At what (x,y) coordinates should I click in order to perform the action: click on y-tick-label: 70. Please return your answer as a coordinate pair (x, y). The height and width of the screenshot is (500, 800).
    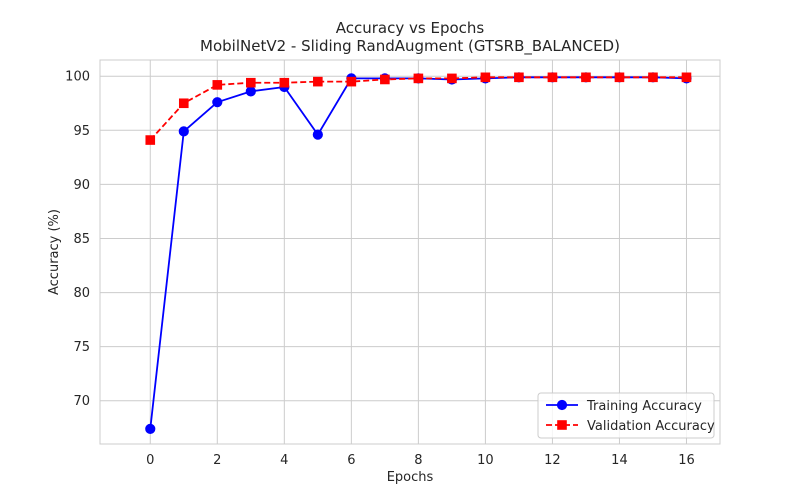
    Looking at the image, I should click on (81, 401).